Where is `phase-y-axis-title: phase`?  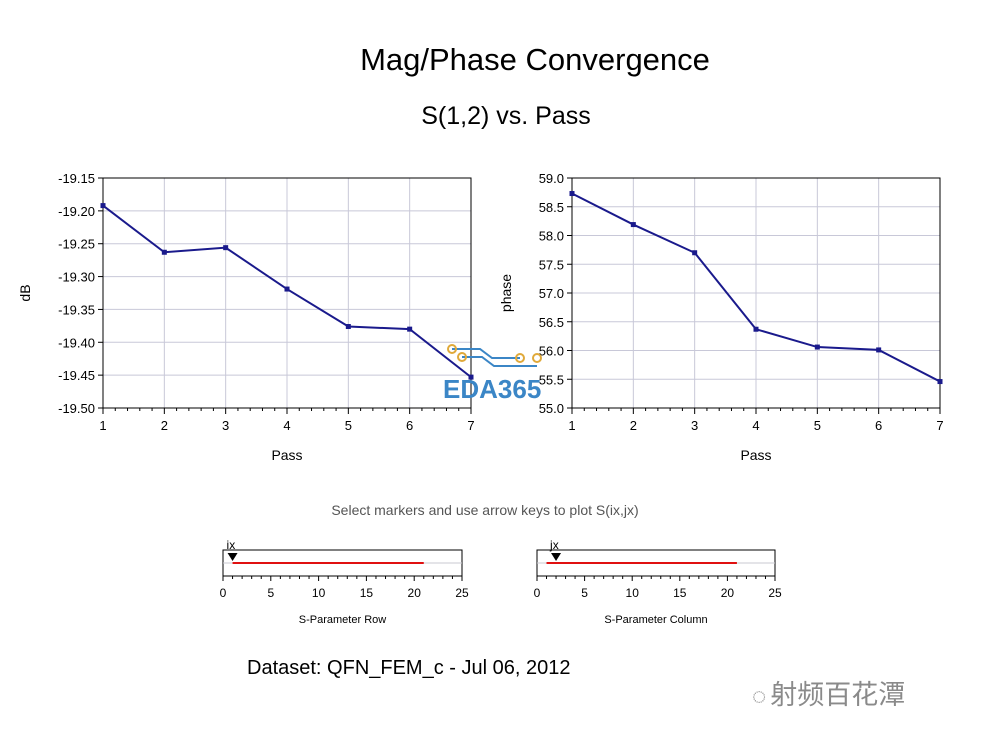
phase-y-axis-title: phase is located at coordinates (506, 293).